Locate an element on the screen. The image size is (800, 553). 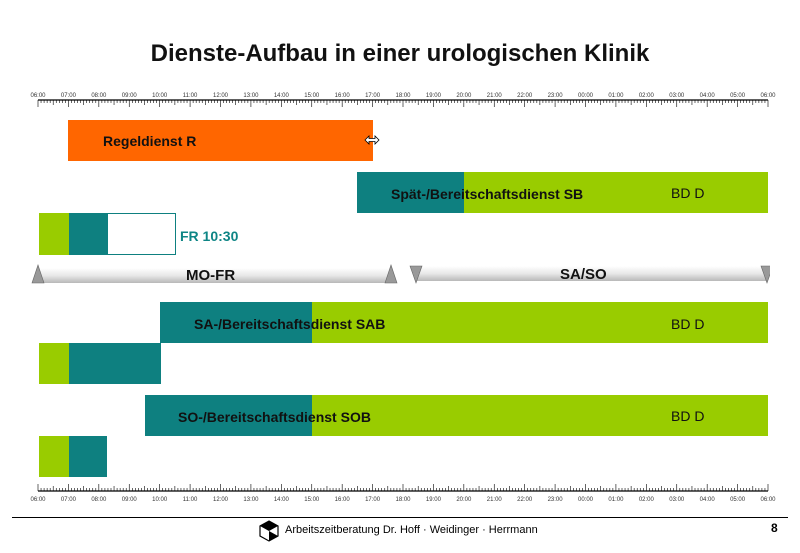
fr-label: FR 10:30 is located at coordinates (209, 236).